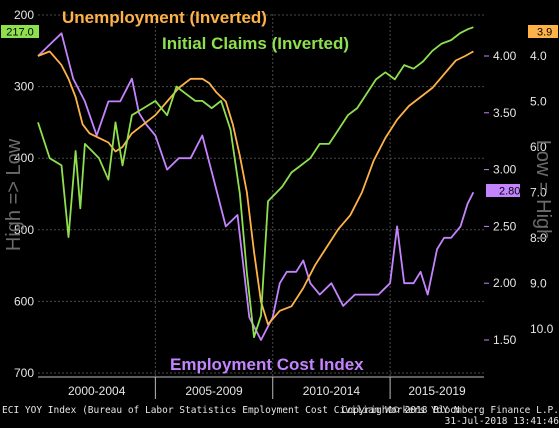  I want to click on claims-title: Initial Claims (Inverted), so click(255, 43).